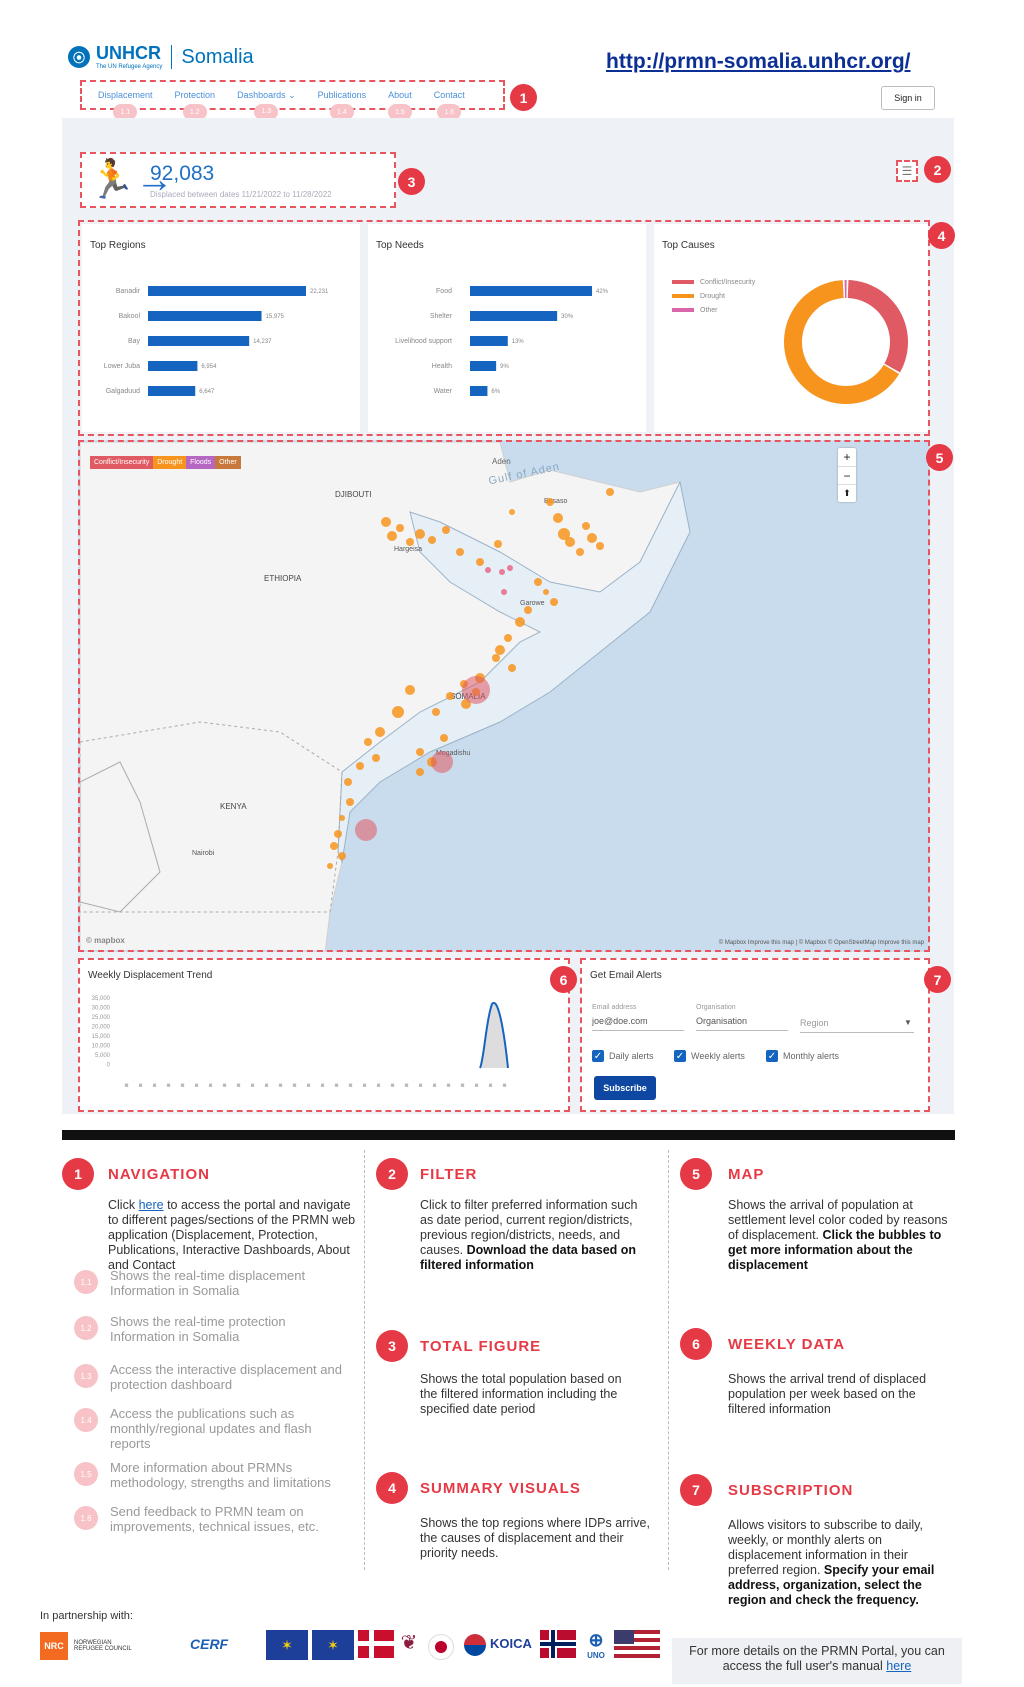  I want to click on organisation-field: Organisation, so click(722, 1021).